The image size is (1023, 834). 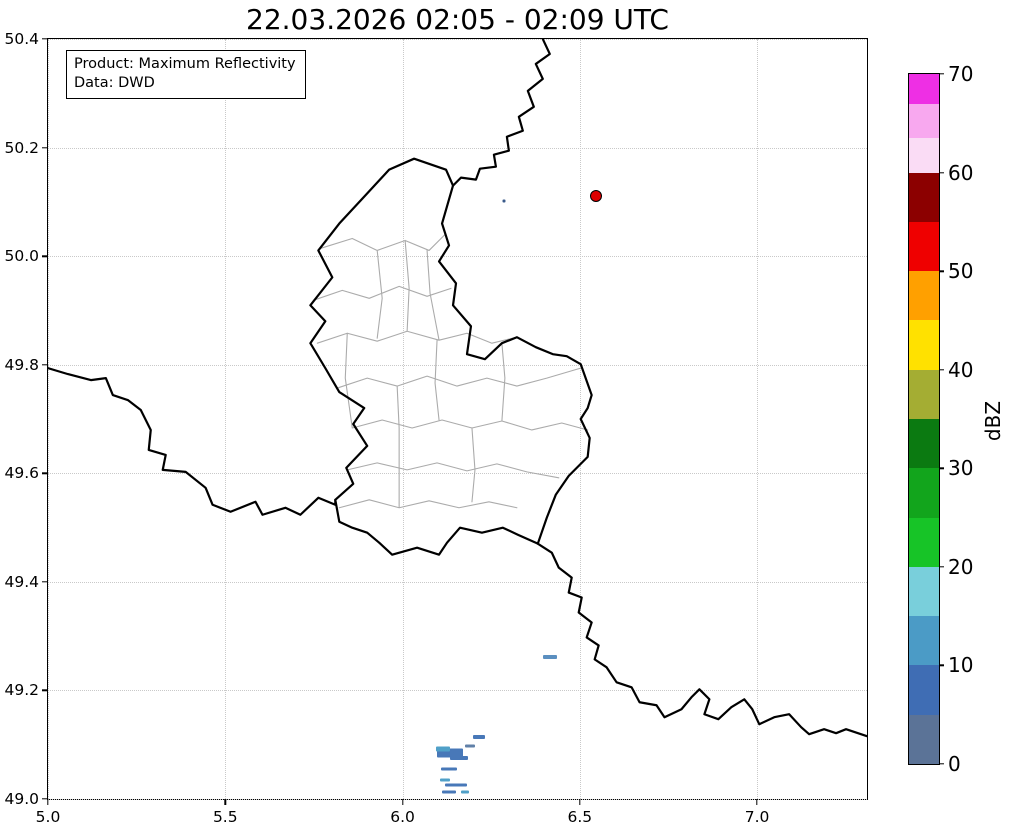 I want to click on luxembourg-border, so click(x=451, y=356).